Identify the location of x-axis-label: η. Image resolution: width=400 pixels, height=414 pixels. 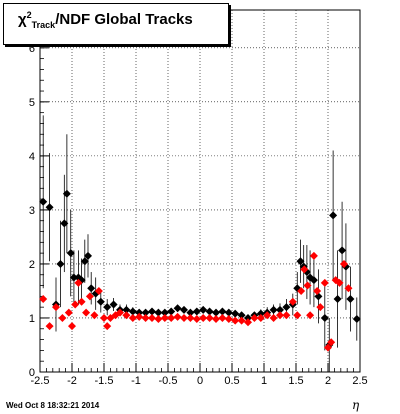
(356, 405).